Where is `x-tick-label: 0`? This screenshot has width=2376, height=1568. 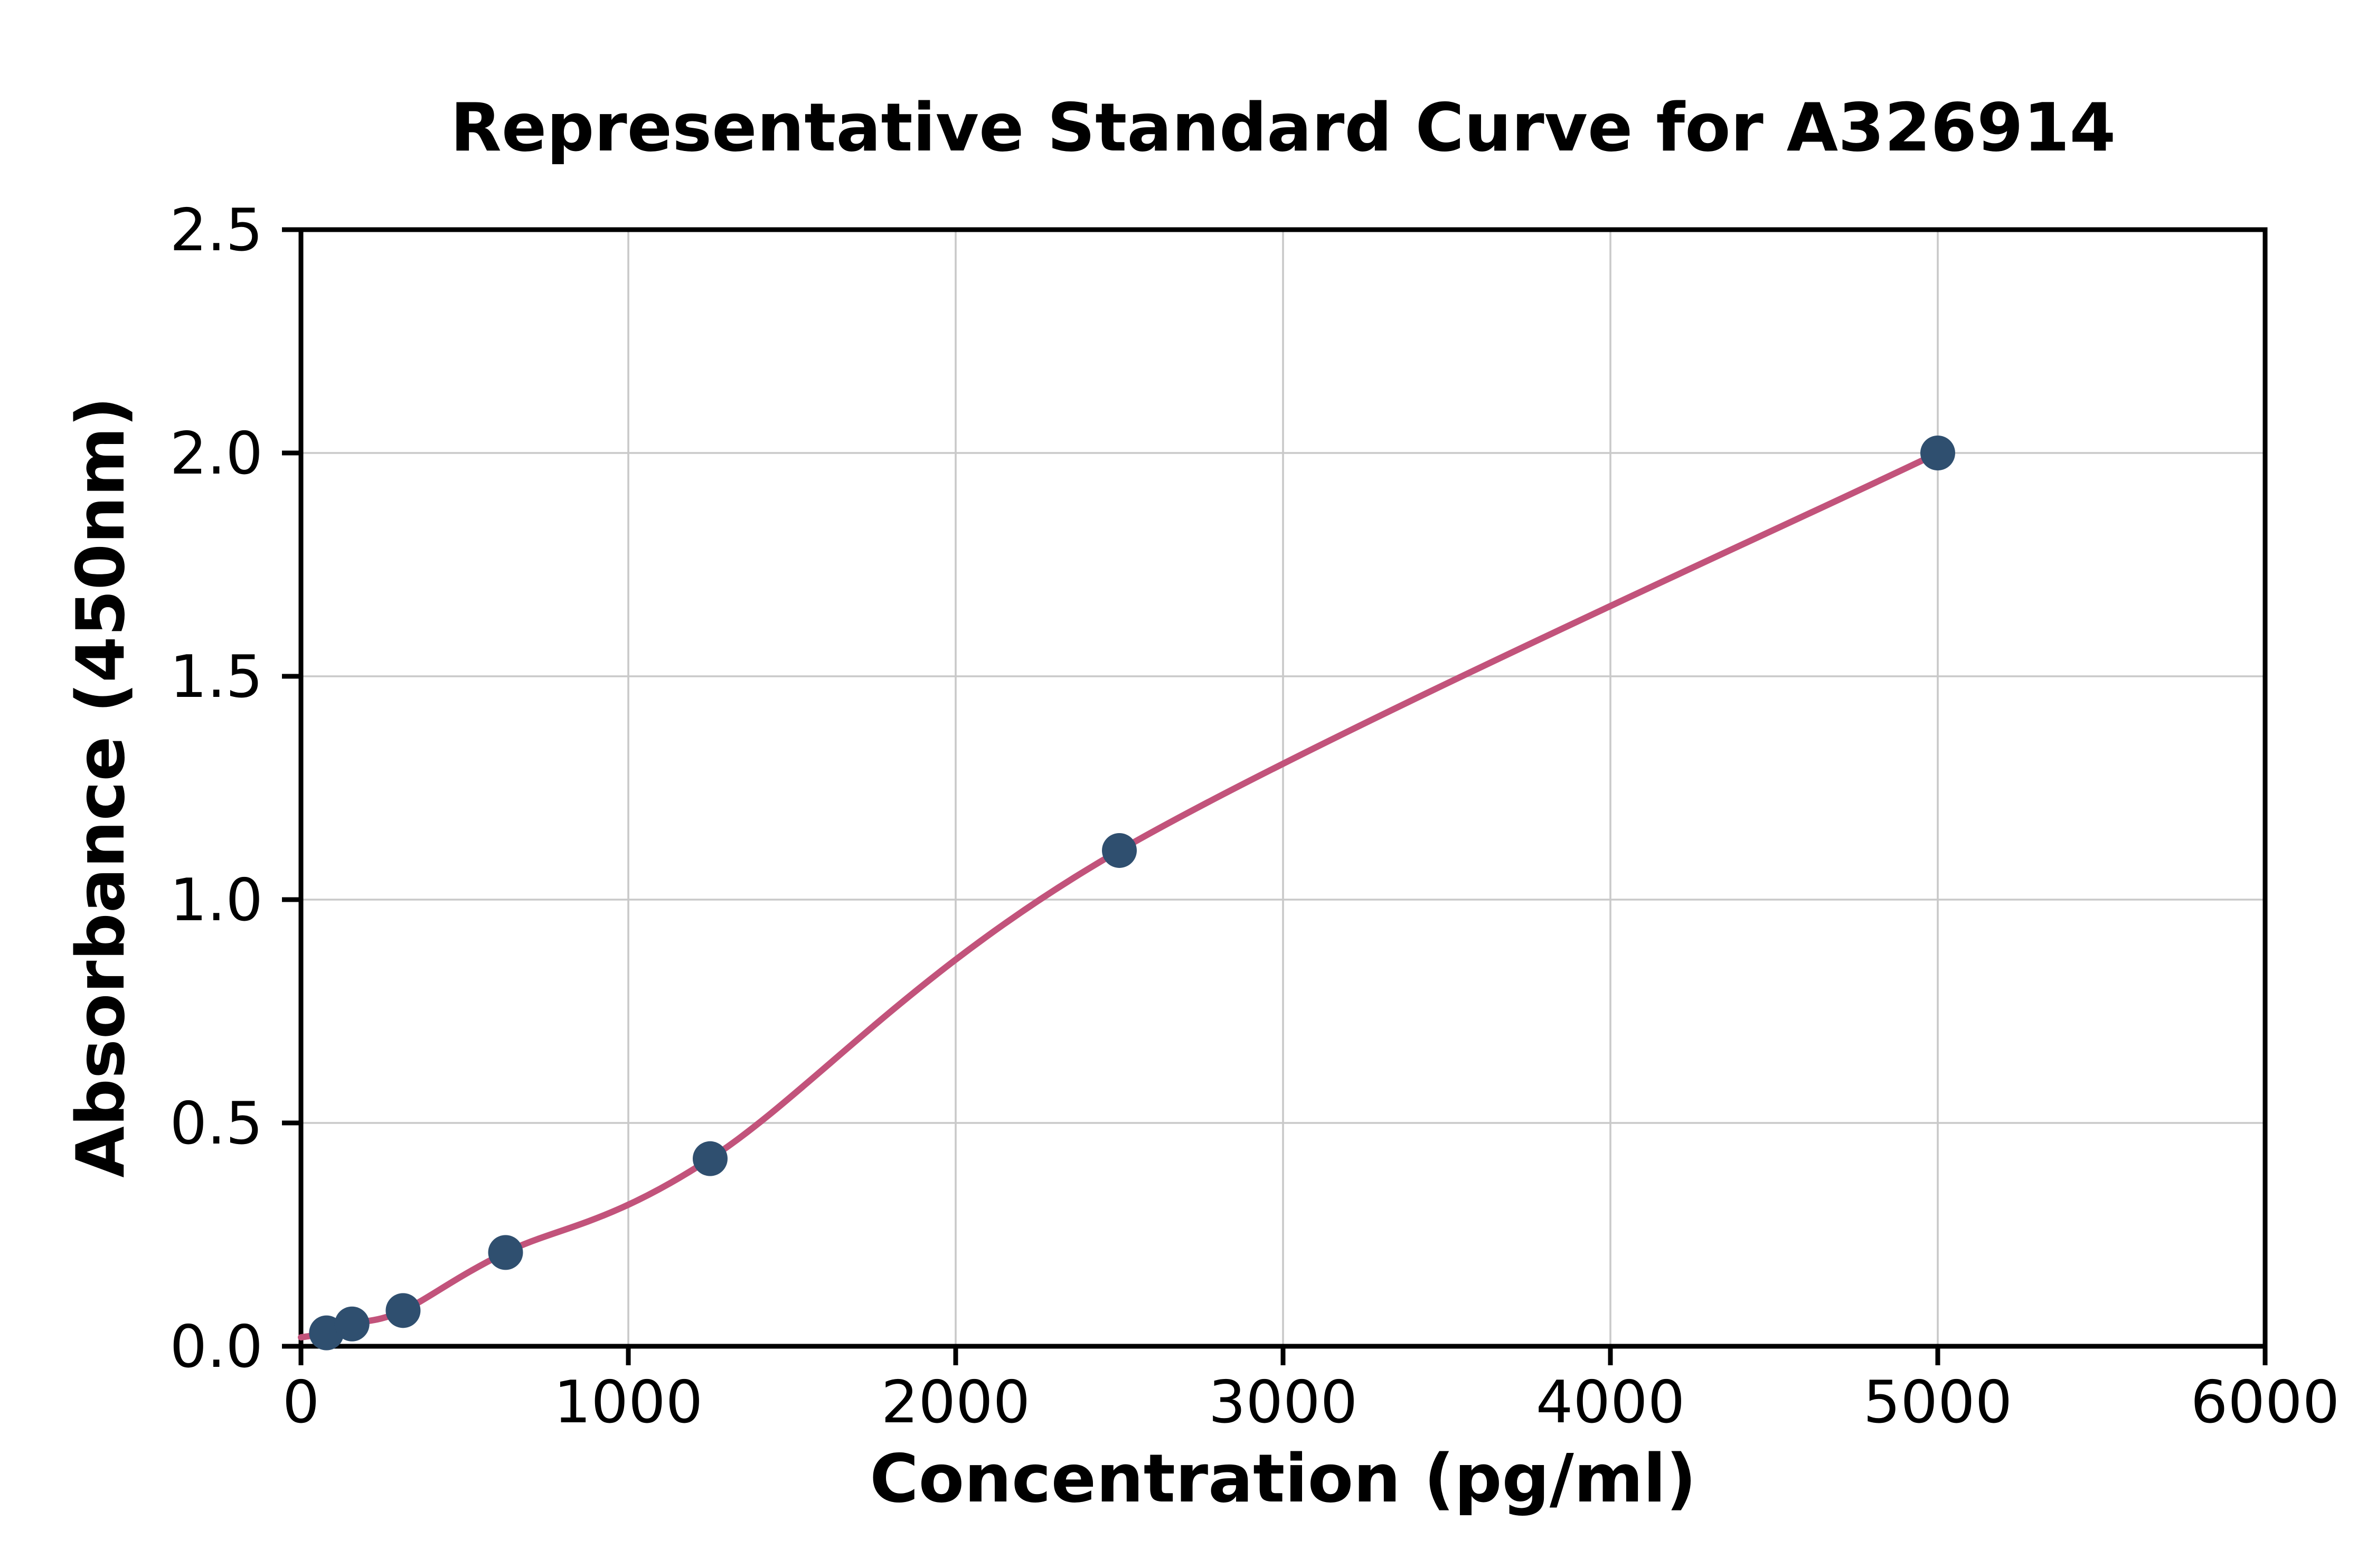 x-tick-label: 0 is located at coordinates (301, 1403).